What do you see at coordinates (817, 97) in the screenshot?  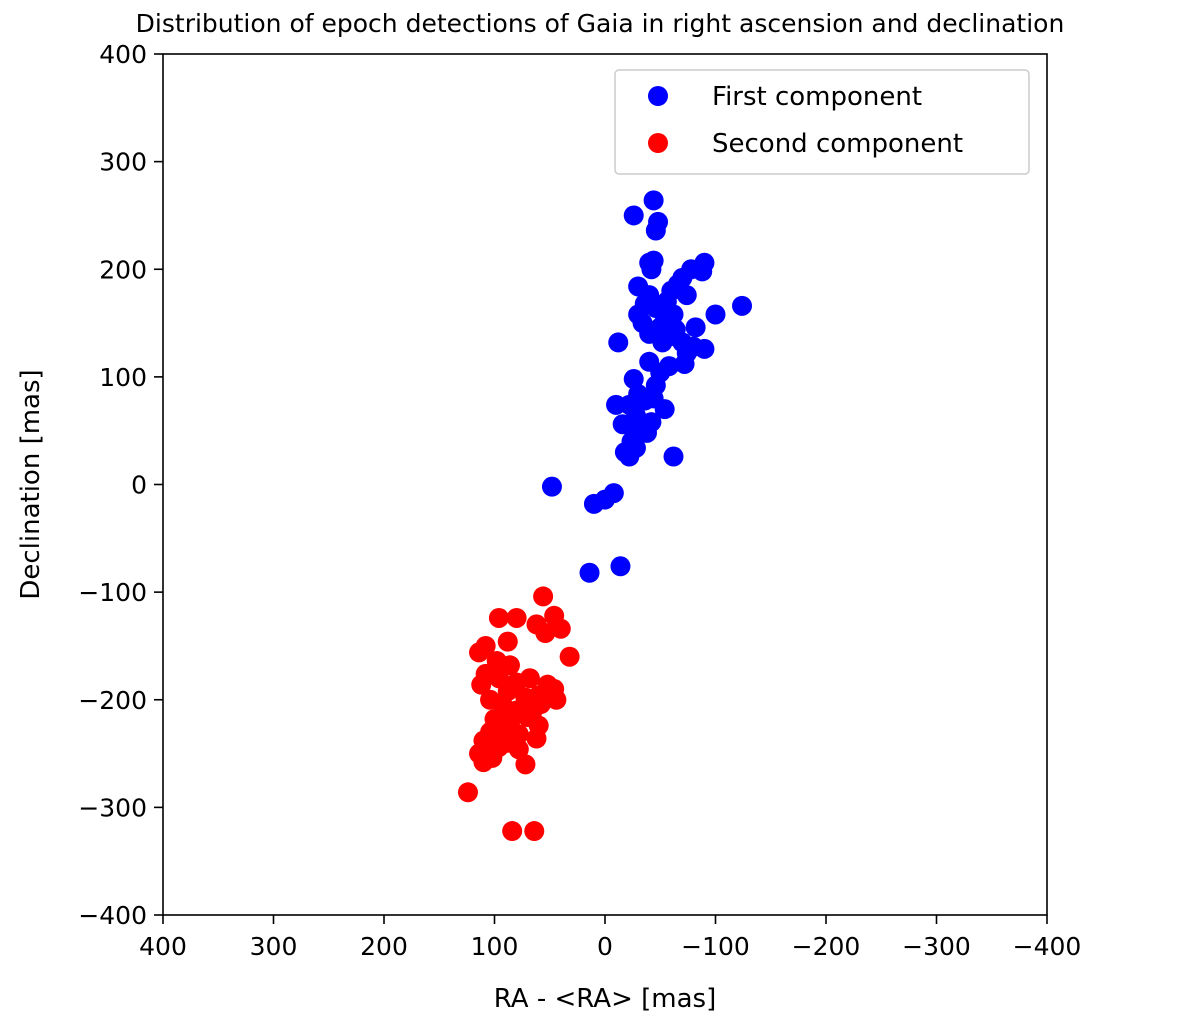 I see `legend-label-first-component: First component` at bounding box center [817, 97].